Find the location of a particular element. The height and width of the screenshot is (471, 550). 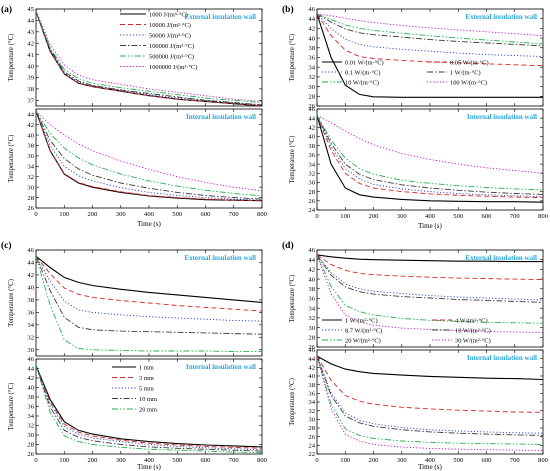

y-tick-label: 45 is located at coordinates (30, 9).